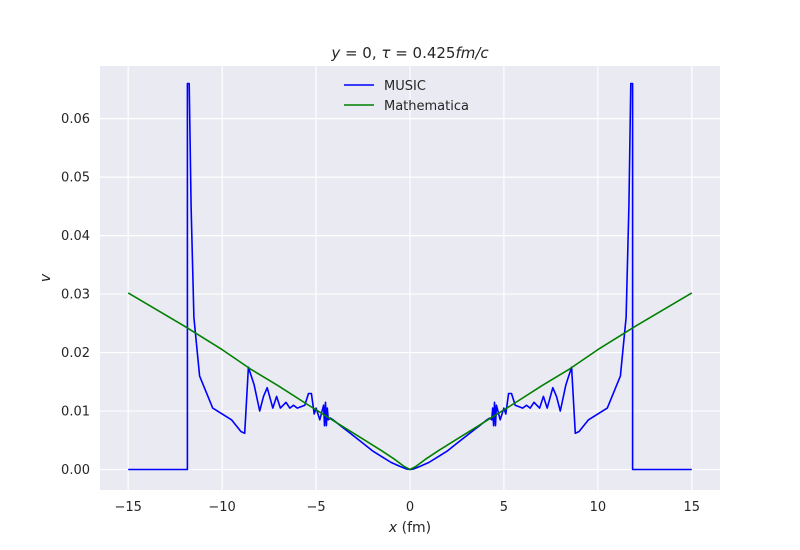  What do you see at coordinates (504, 507) in the screenshot?
I see `x-tick-label: 5` at bounding box center [504, 507].